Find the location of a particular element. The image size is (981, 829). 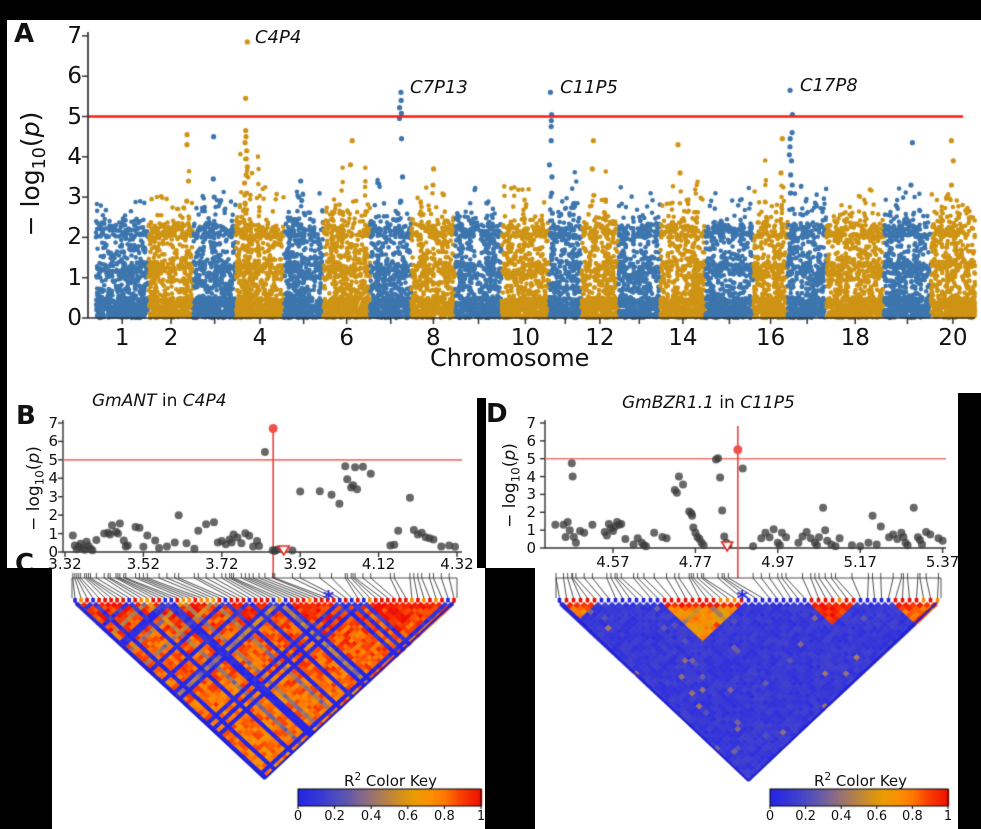

x-tick-label: 5.17 is located at coordinates (860, 562).